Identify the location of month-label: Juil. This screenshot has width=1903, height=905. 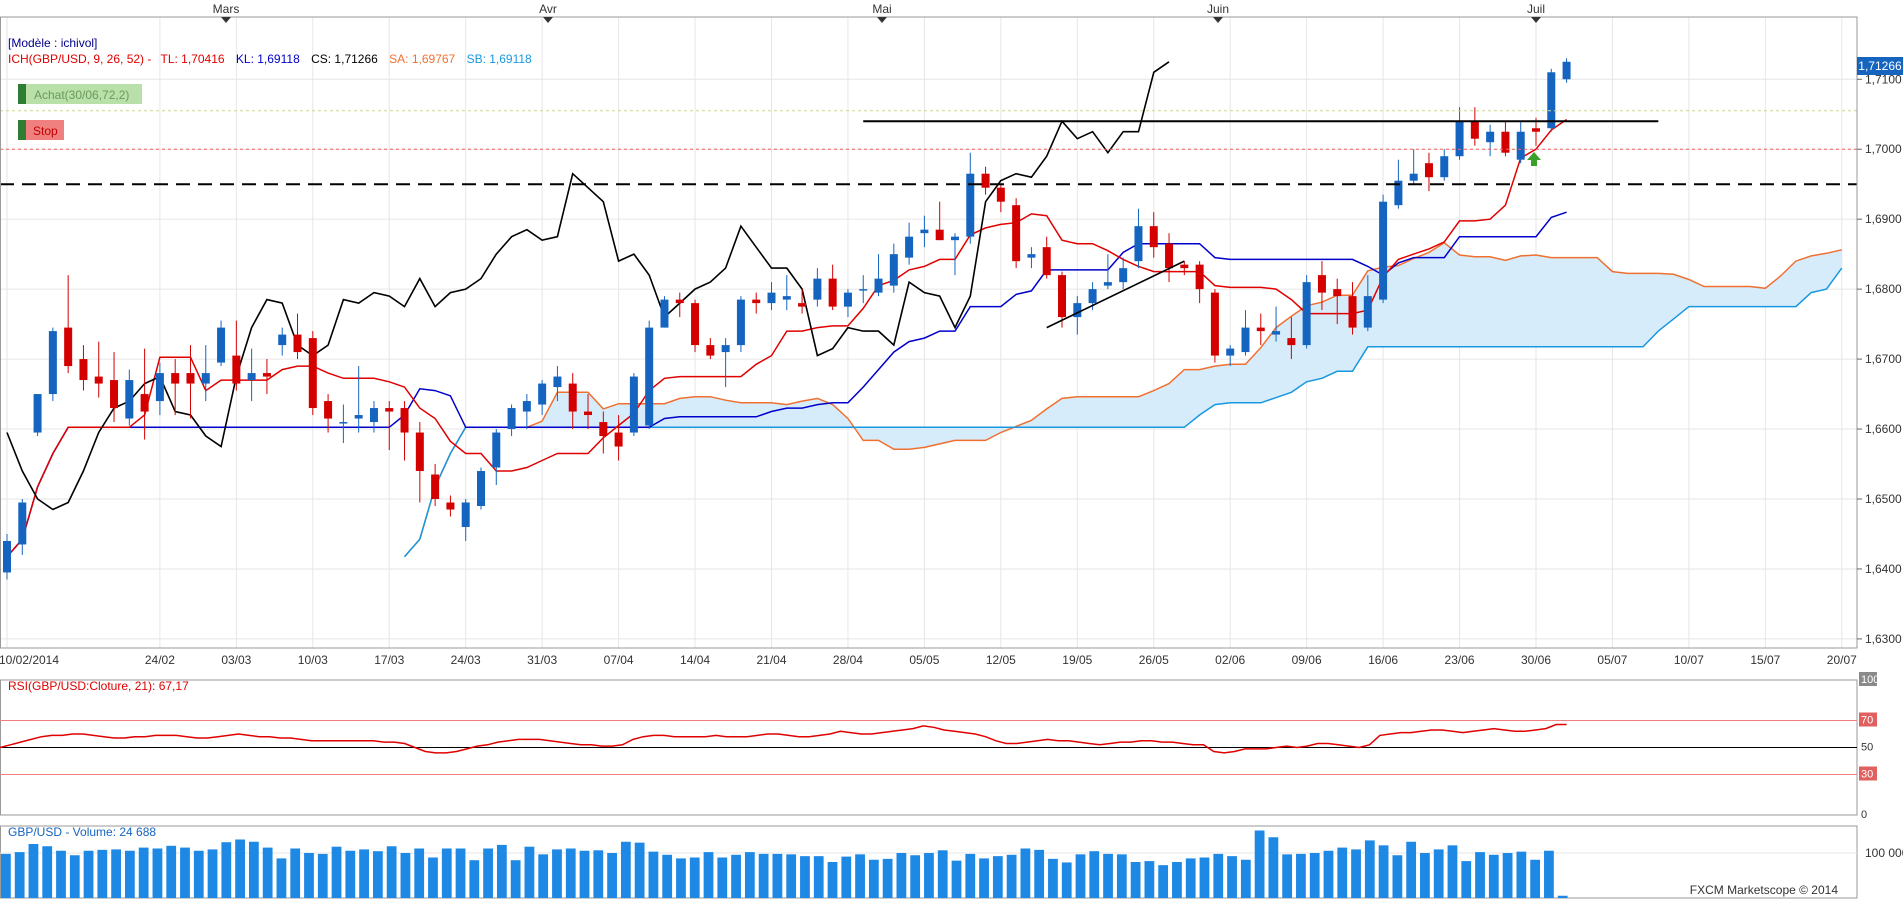
(1536, 9).